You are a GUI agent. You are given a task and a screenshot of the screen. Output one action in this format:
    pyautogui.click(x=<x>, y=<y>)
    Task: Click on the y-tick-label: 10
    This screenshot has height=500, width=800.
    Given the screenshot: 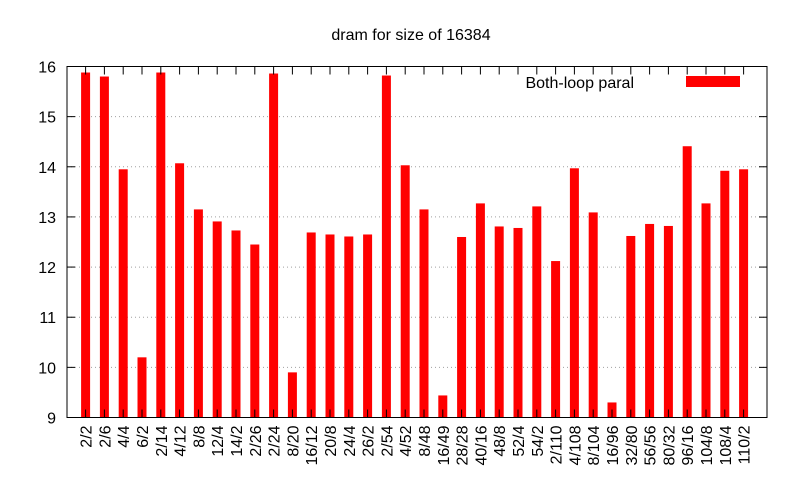 What is the action you would take?
    pyautogui.click(x=47, y=368)
    